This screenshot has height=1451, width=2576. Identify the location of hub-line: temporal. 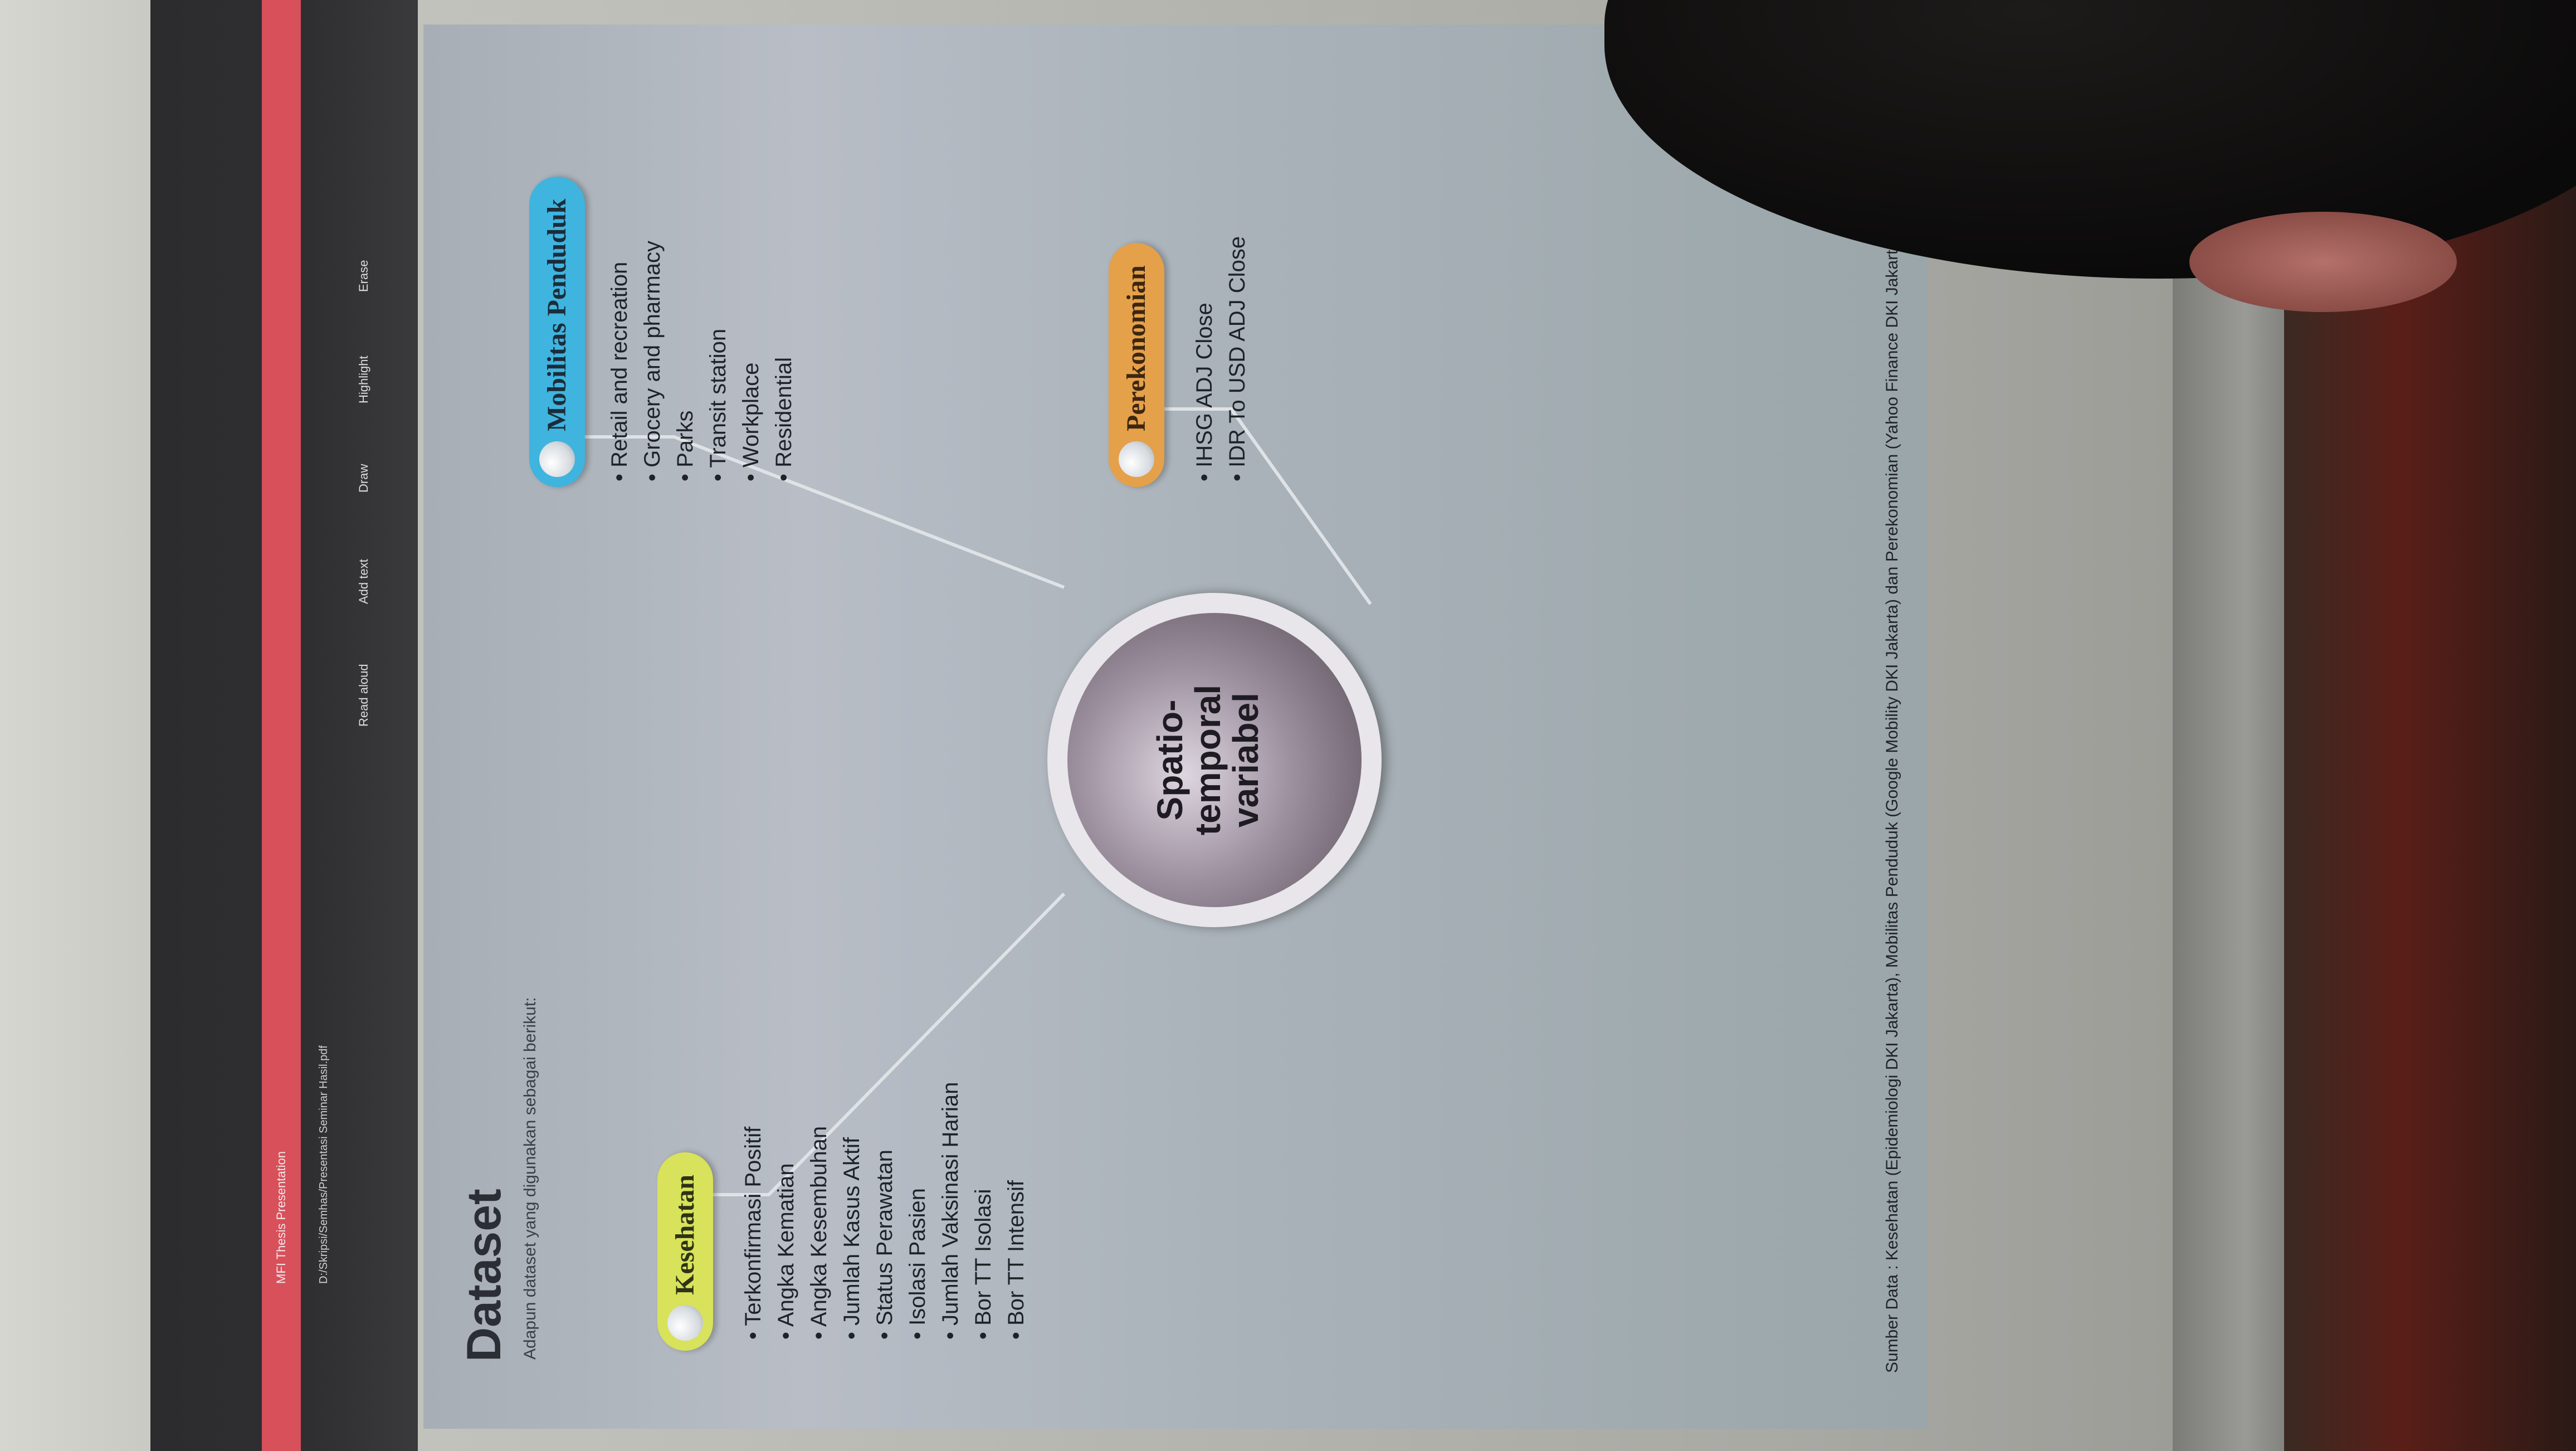
(1208, 760).